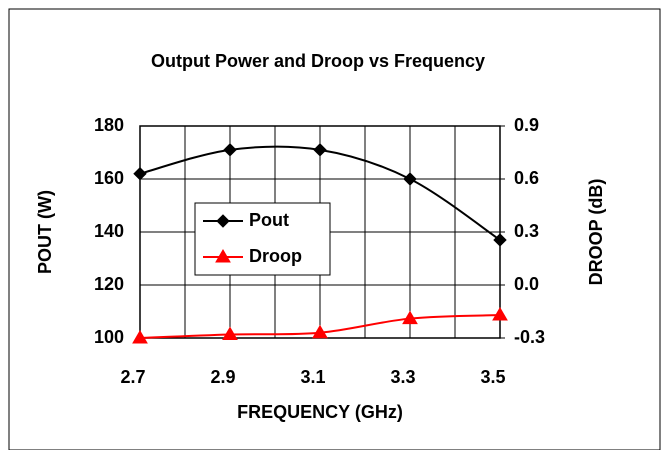 This screenshot has height=455, width=670. I want to click on y-tick-label: 100, so click(109, 337).